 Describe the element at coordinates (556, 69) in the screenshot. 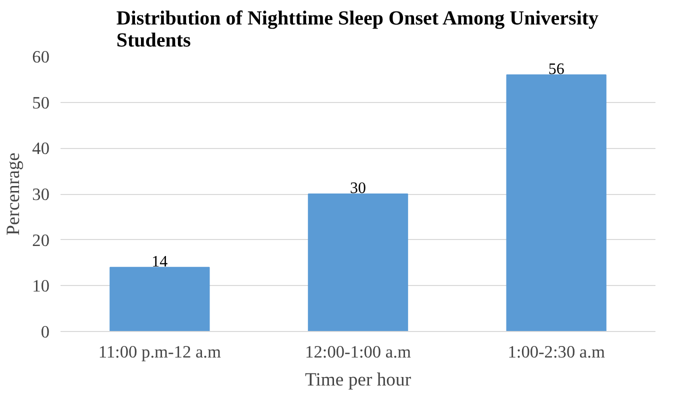

I see `data-label: 56` at that location.